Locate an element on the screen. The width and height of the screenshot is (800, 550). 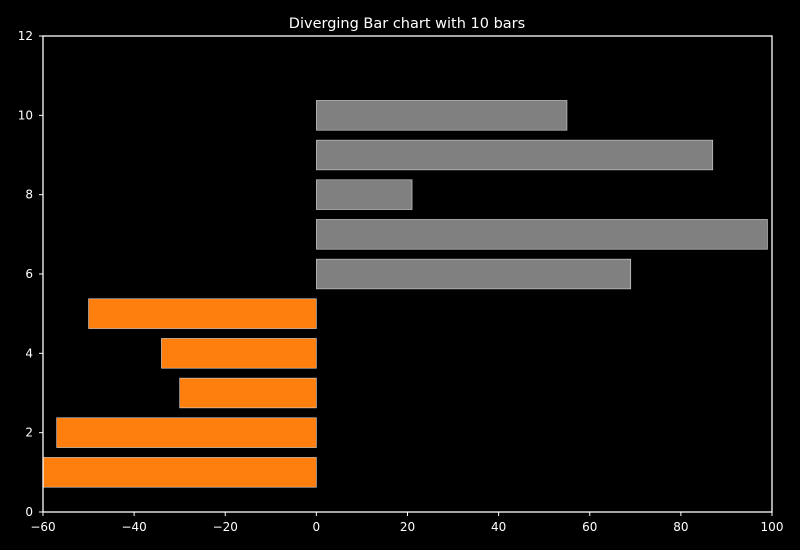
x-tick-label: −60 is located at coordinates (42, 527).